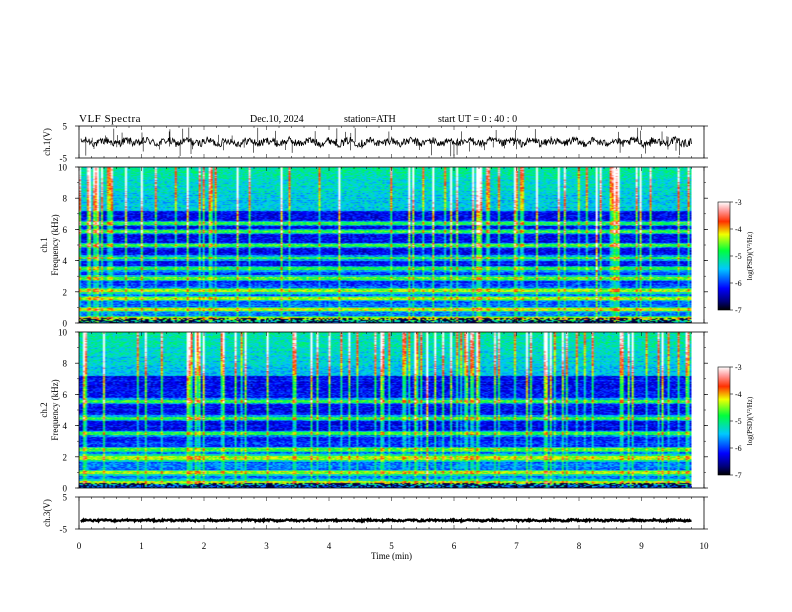 The height and width of the screenshot is (612, 792). Describe the element at coordinates (391, 556) in the screenshot. I see `x-axis-label: Time (min)` at that location.